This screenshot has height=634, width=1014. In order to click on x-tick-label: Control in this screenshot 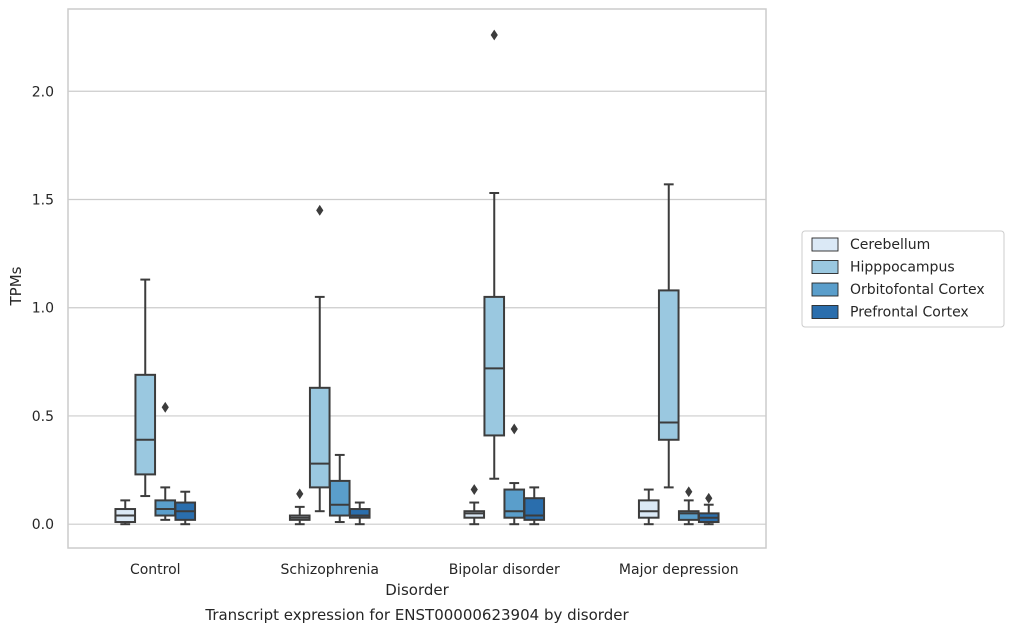, I will do `click(155, 570)`.